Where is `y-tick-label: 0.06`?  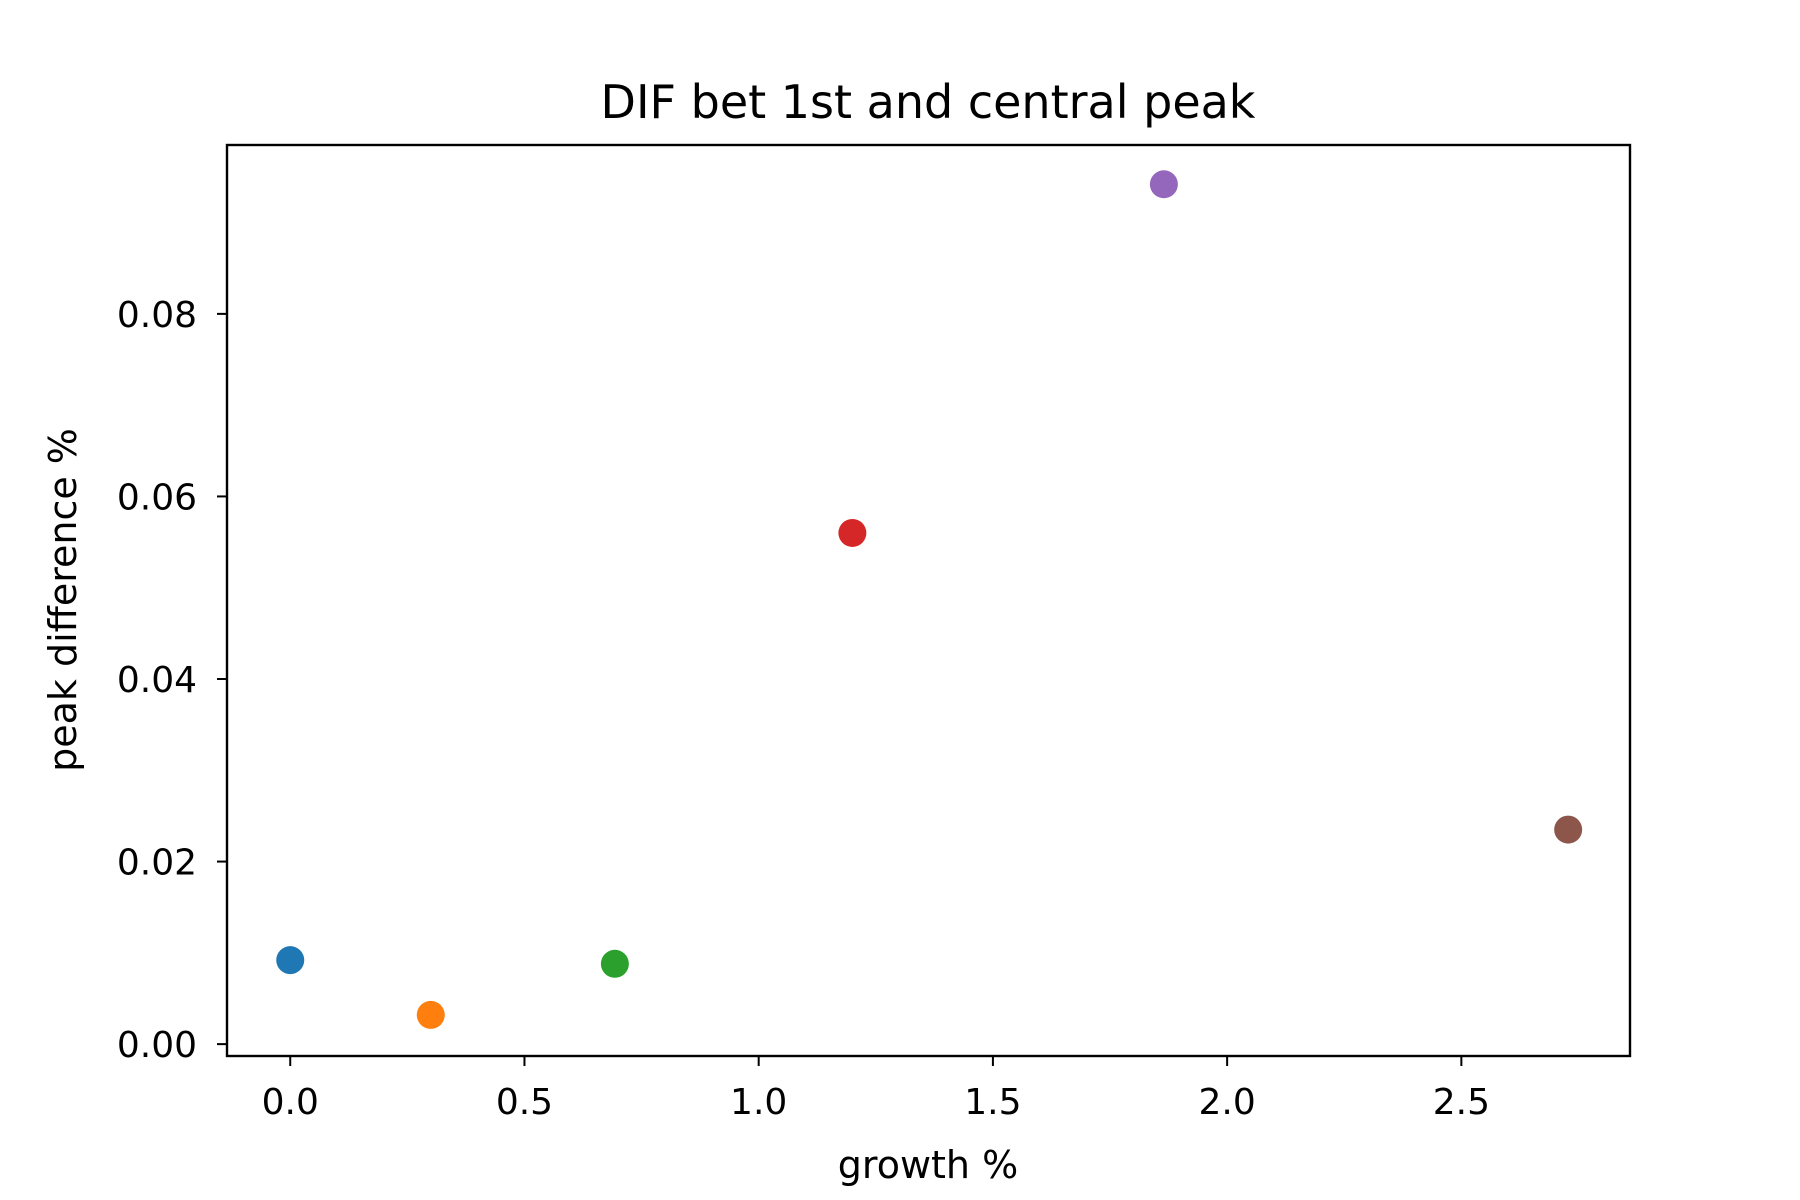 y-tick-label: 0.06 is located at coordinates (157, 497).